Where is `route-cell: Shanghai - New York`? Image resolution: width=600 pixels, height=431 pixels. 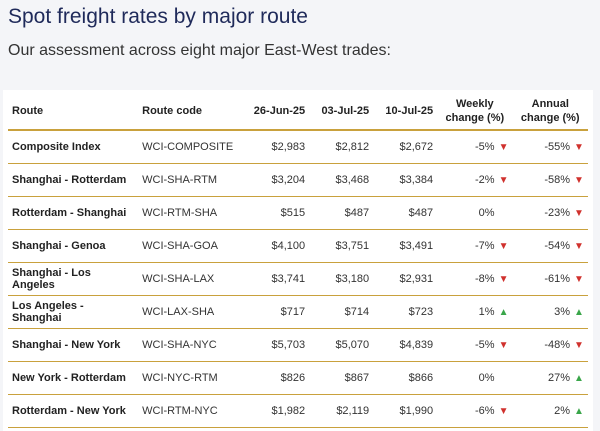 route-cell: Shanghai - New York is located at coordinates (73, 345).